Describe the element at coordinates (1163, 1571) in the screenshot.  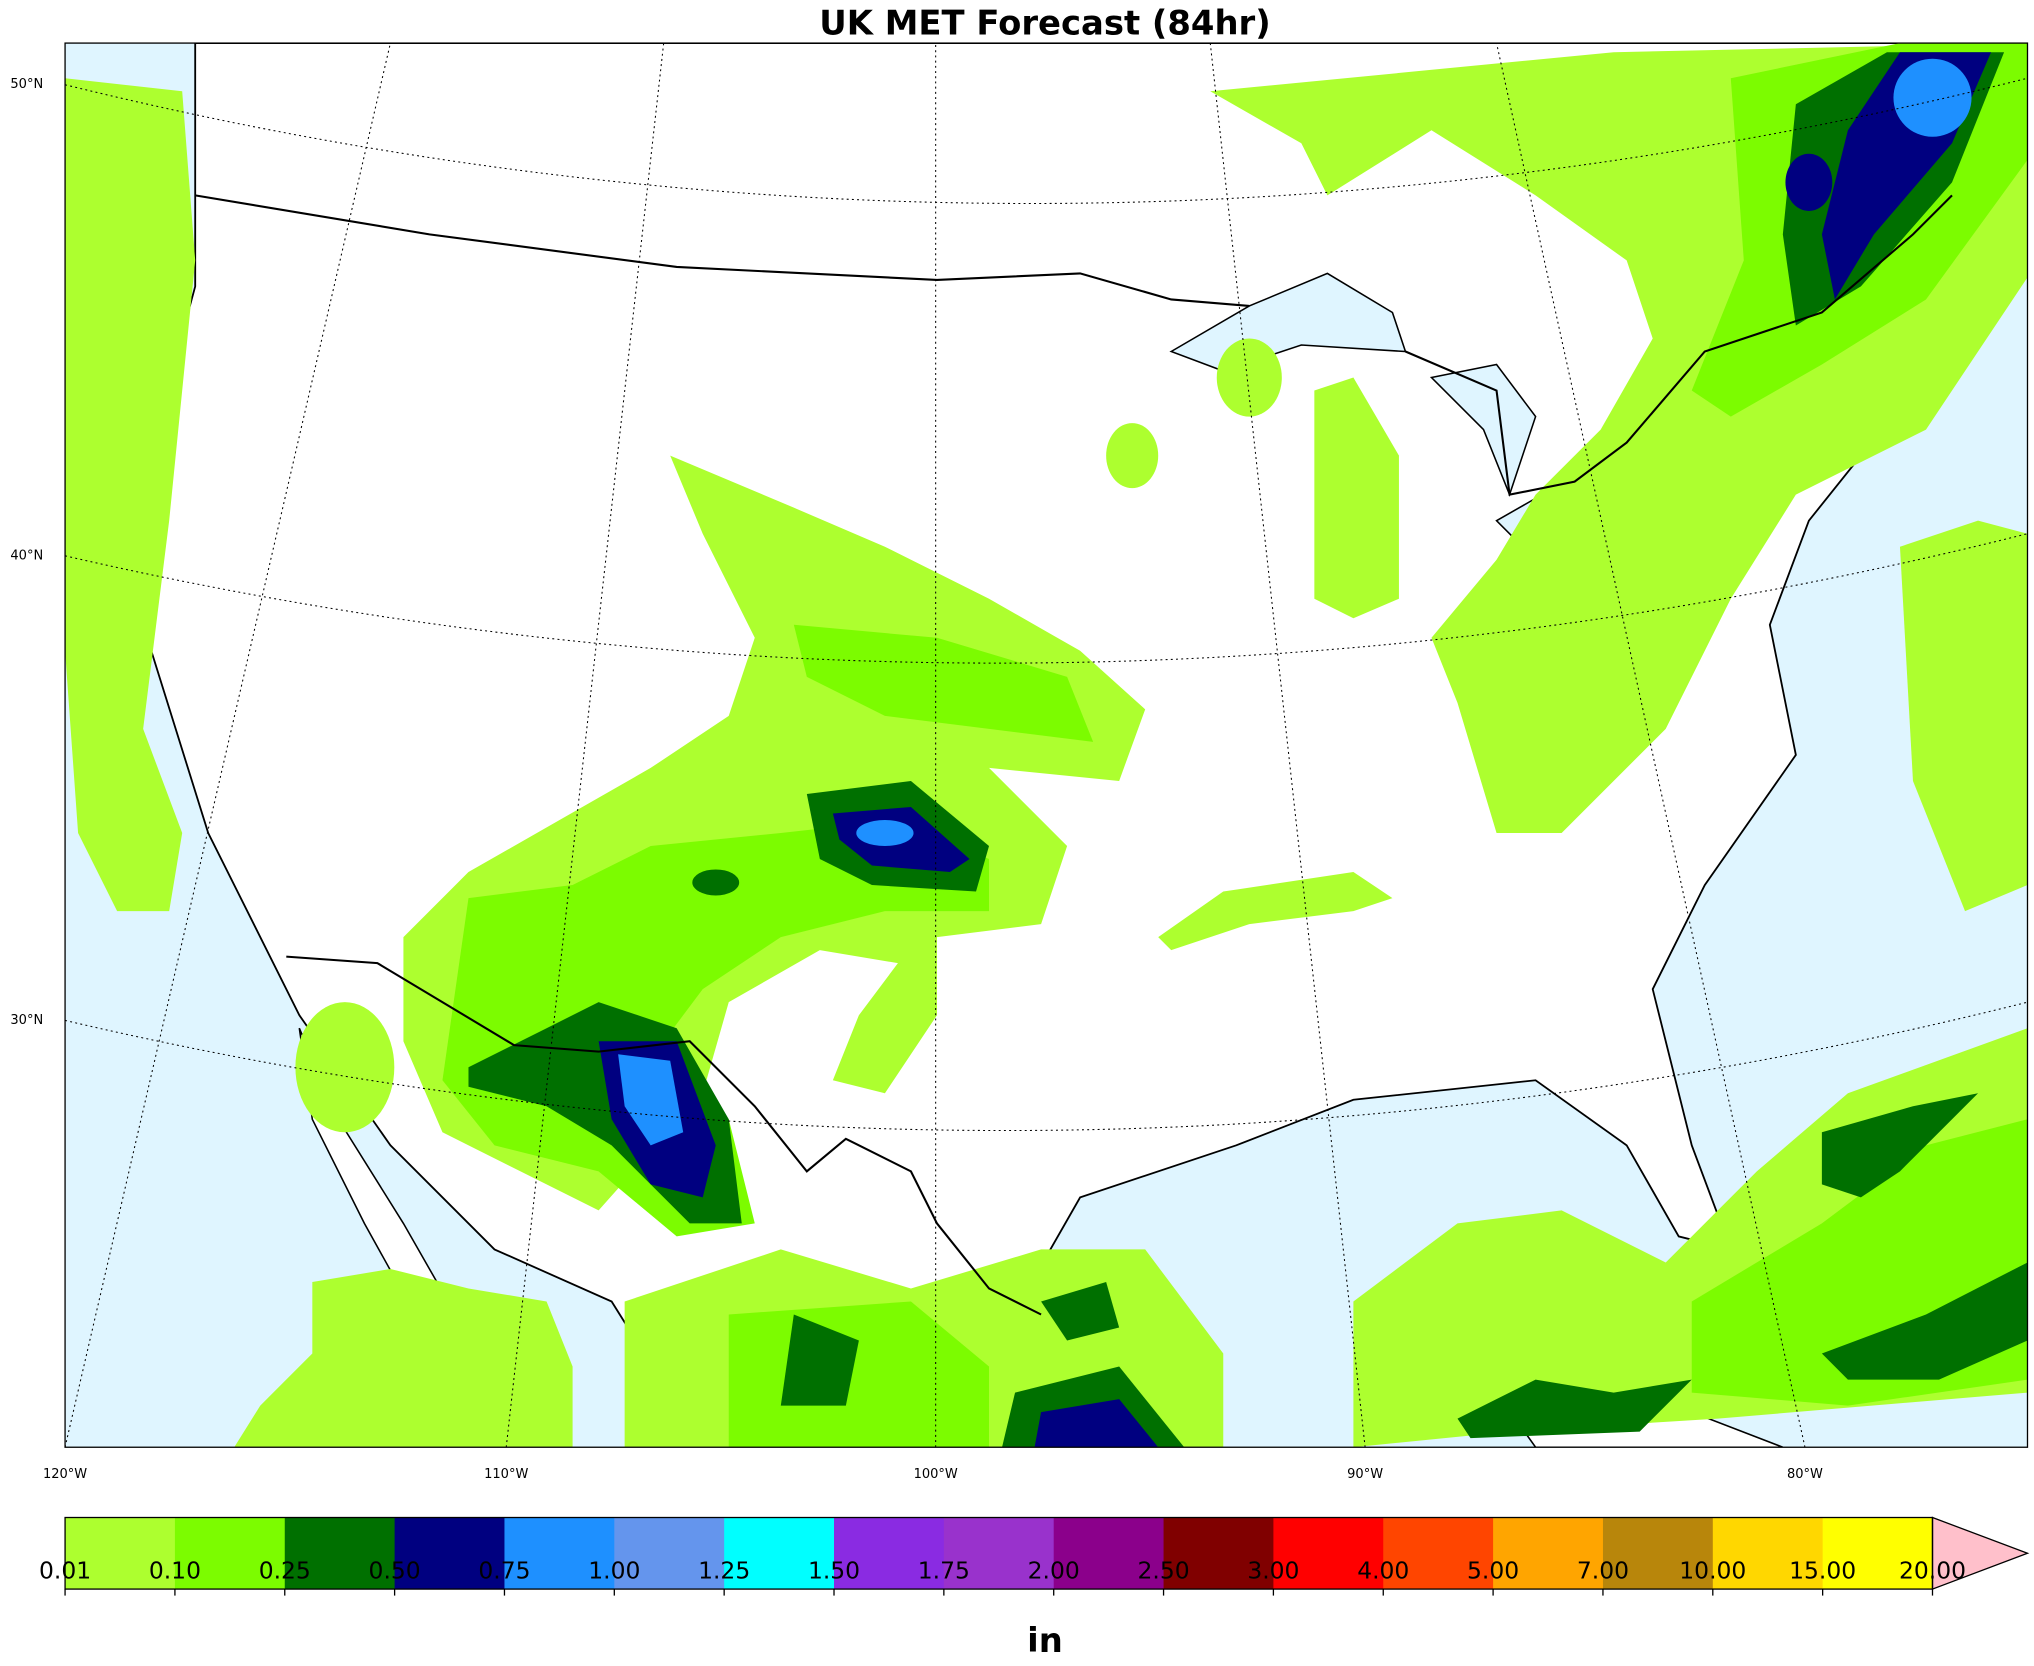
I see `colorbar-label: 2.50` at that location.